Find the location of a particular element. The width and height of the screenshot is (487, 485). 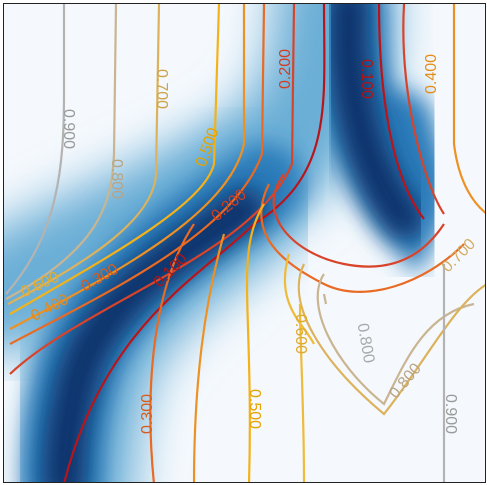

contour-label: 0.400 is located at coordinates (431, 74).